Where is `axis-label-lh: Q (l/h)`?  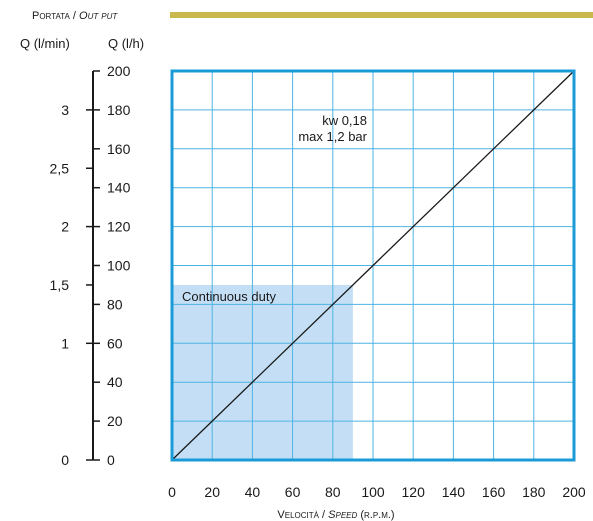
axis-label-lh: Q (l/h) is located at coordinates (126, 43).